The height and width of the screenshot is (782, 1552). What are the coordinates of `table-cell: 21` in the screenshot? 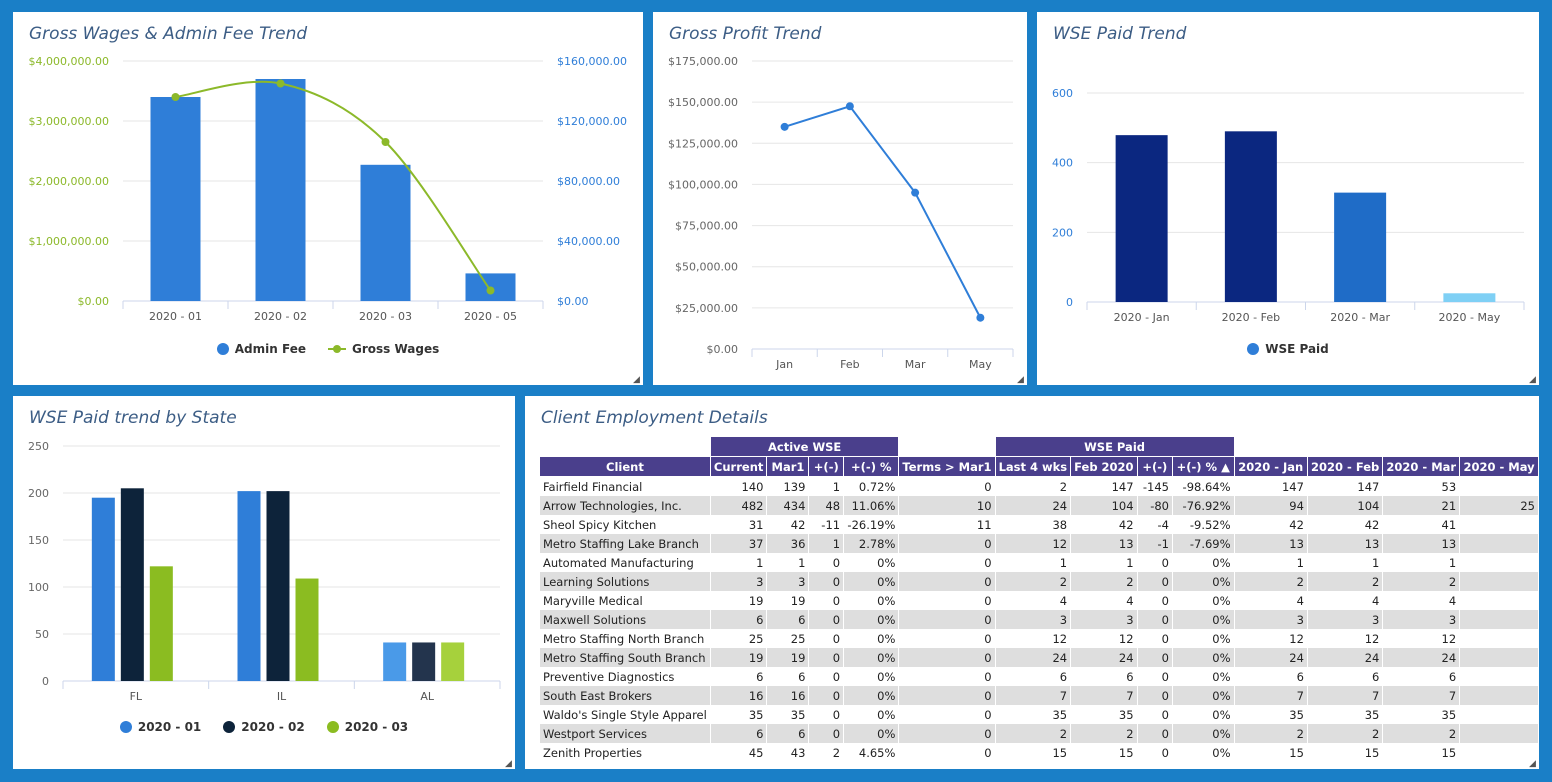 It's located at (1421, 505).